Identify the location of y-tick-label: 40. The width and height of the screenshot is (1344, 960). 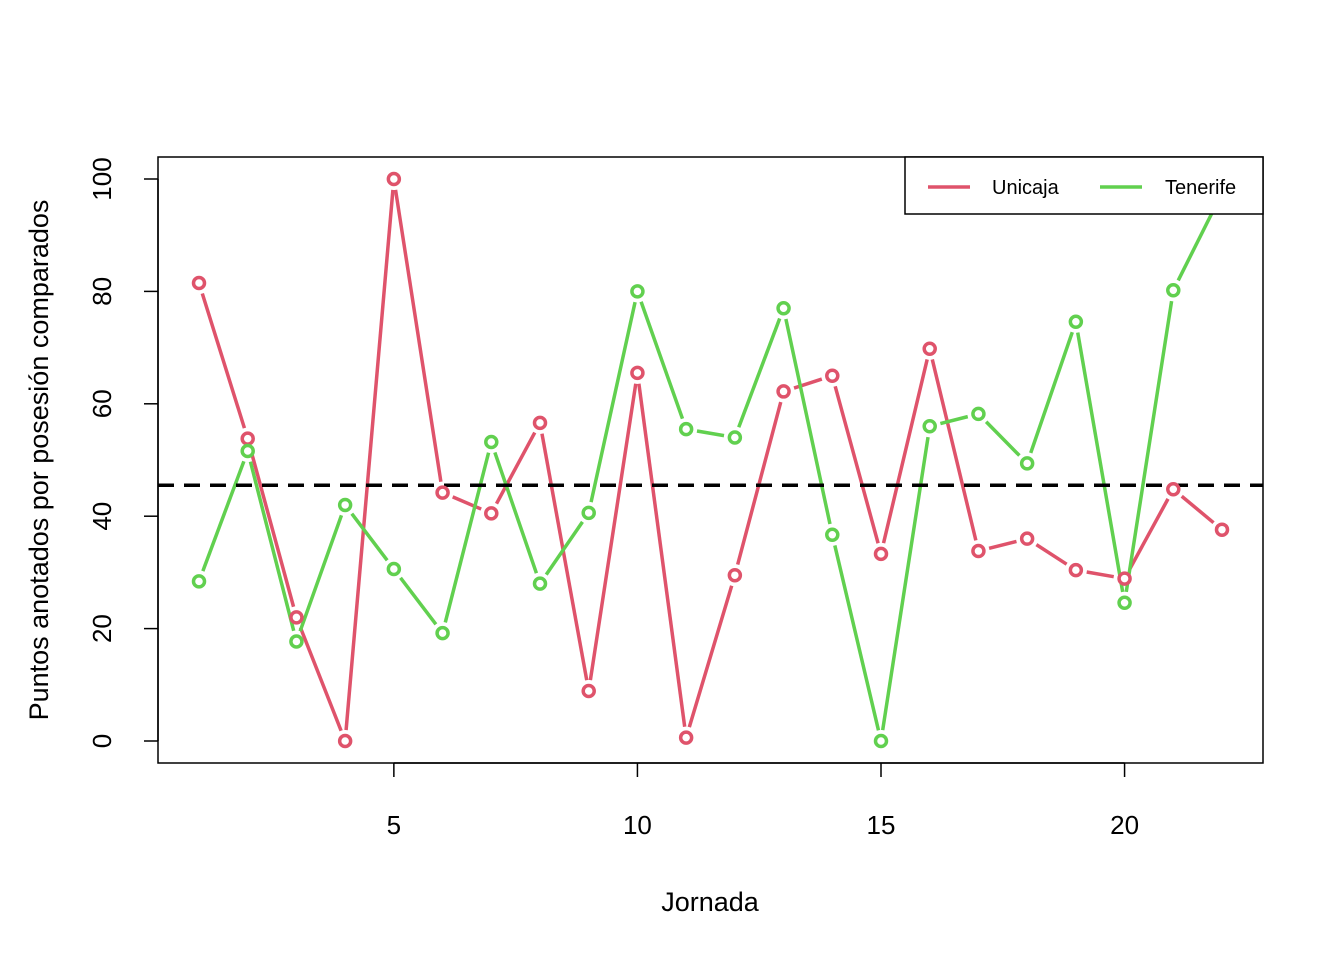
(102, 516).